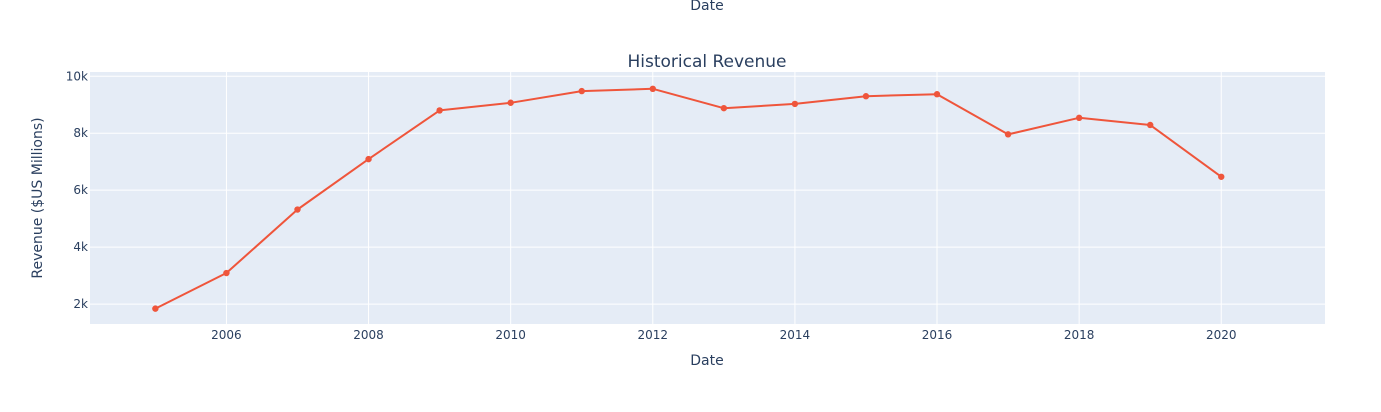 This screenshot has width=1381, height=412. What do you see at coordinates (1221, 335) in the screenshot?
I see `x-tick-label: 2020` at bounding box center [1221, 335].